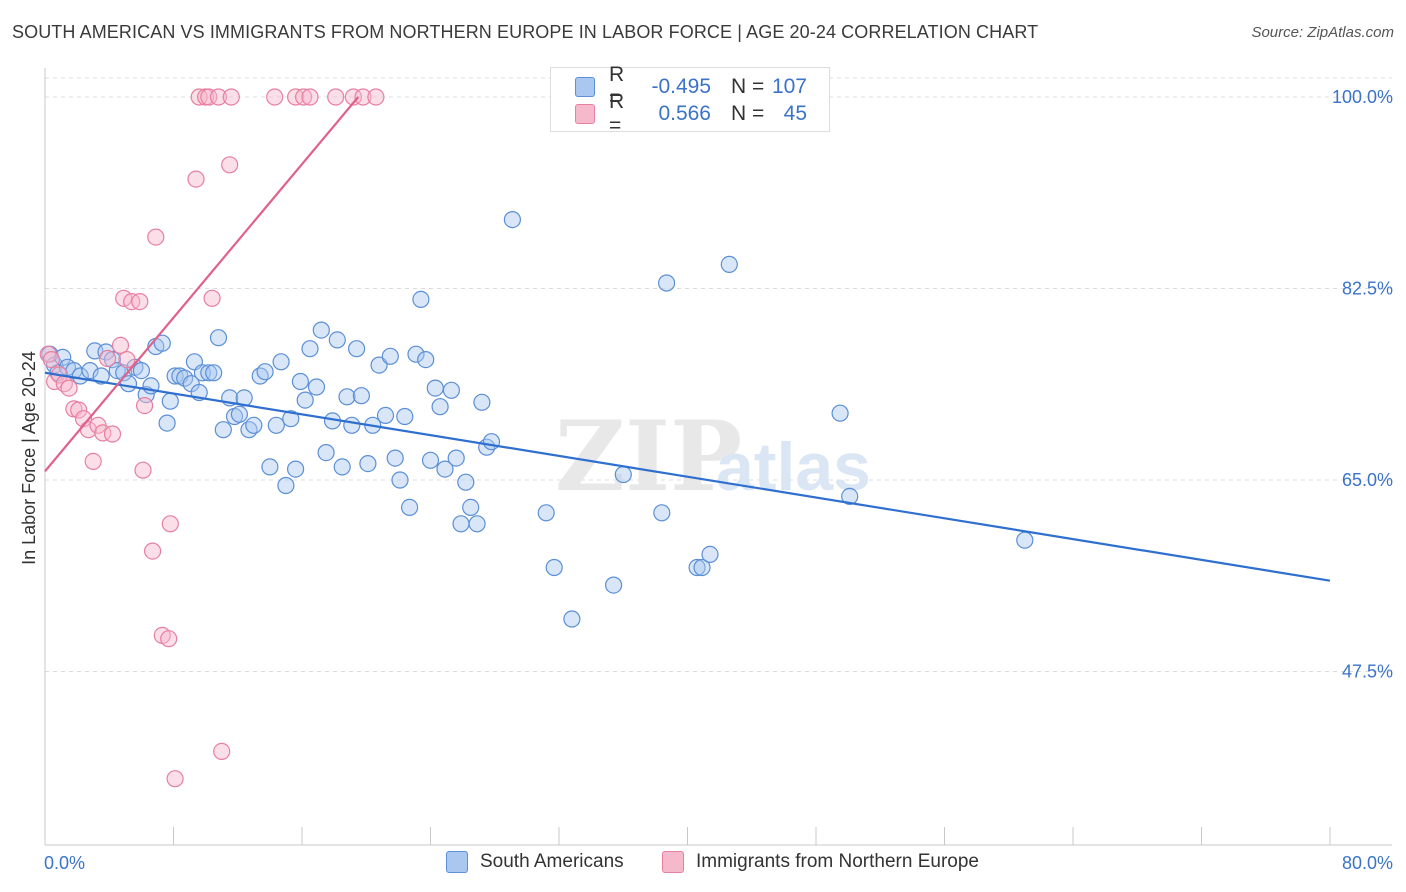  I want to click on y-tick-label: 65.0%, so click(1367, 480).